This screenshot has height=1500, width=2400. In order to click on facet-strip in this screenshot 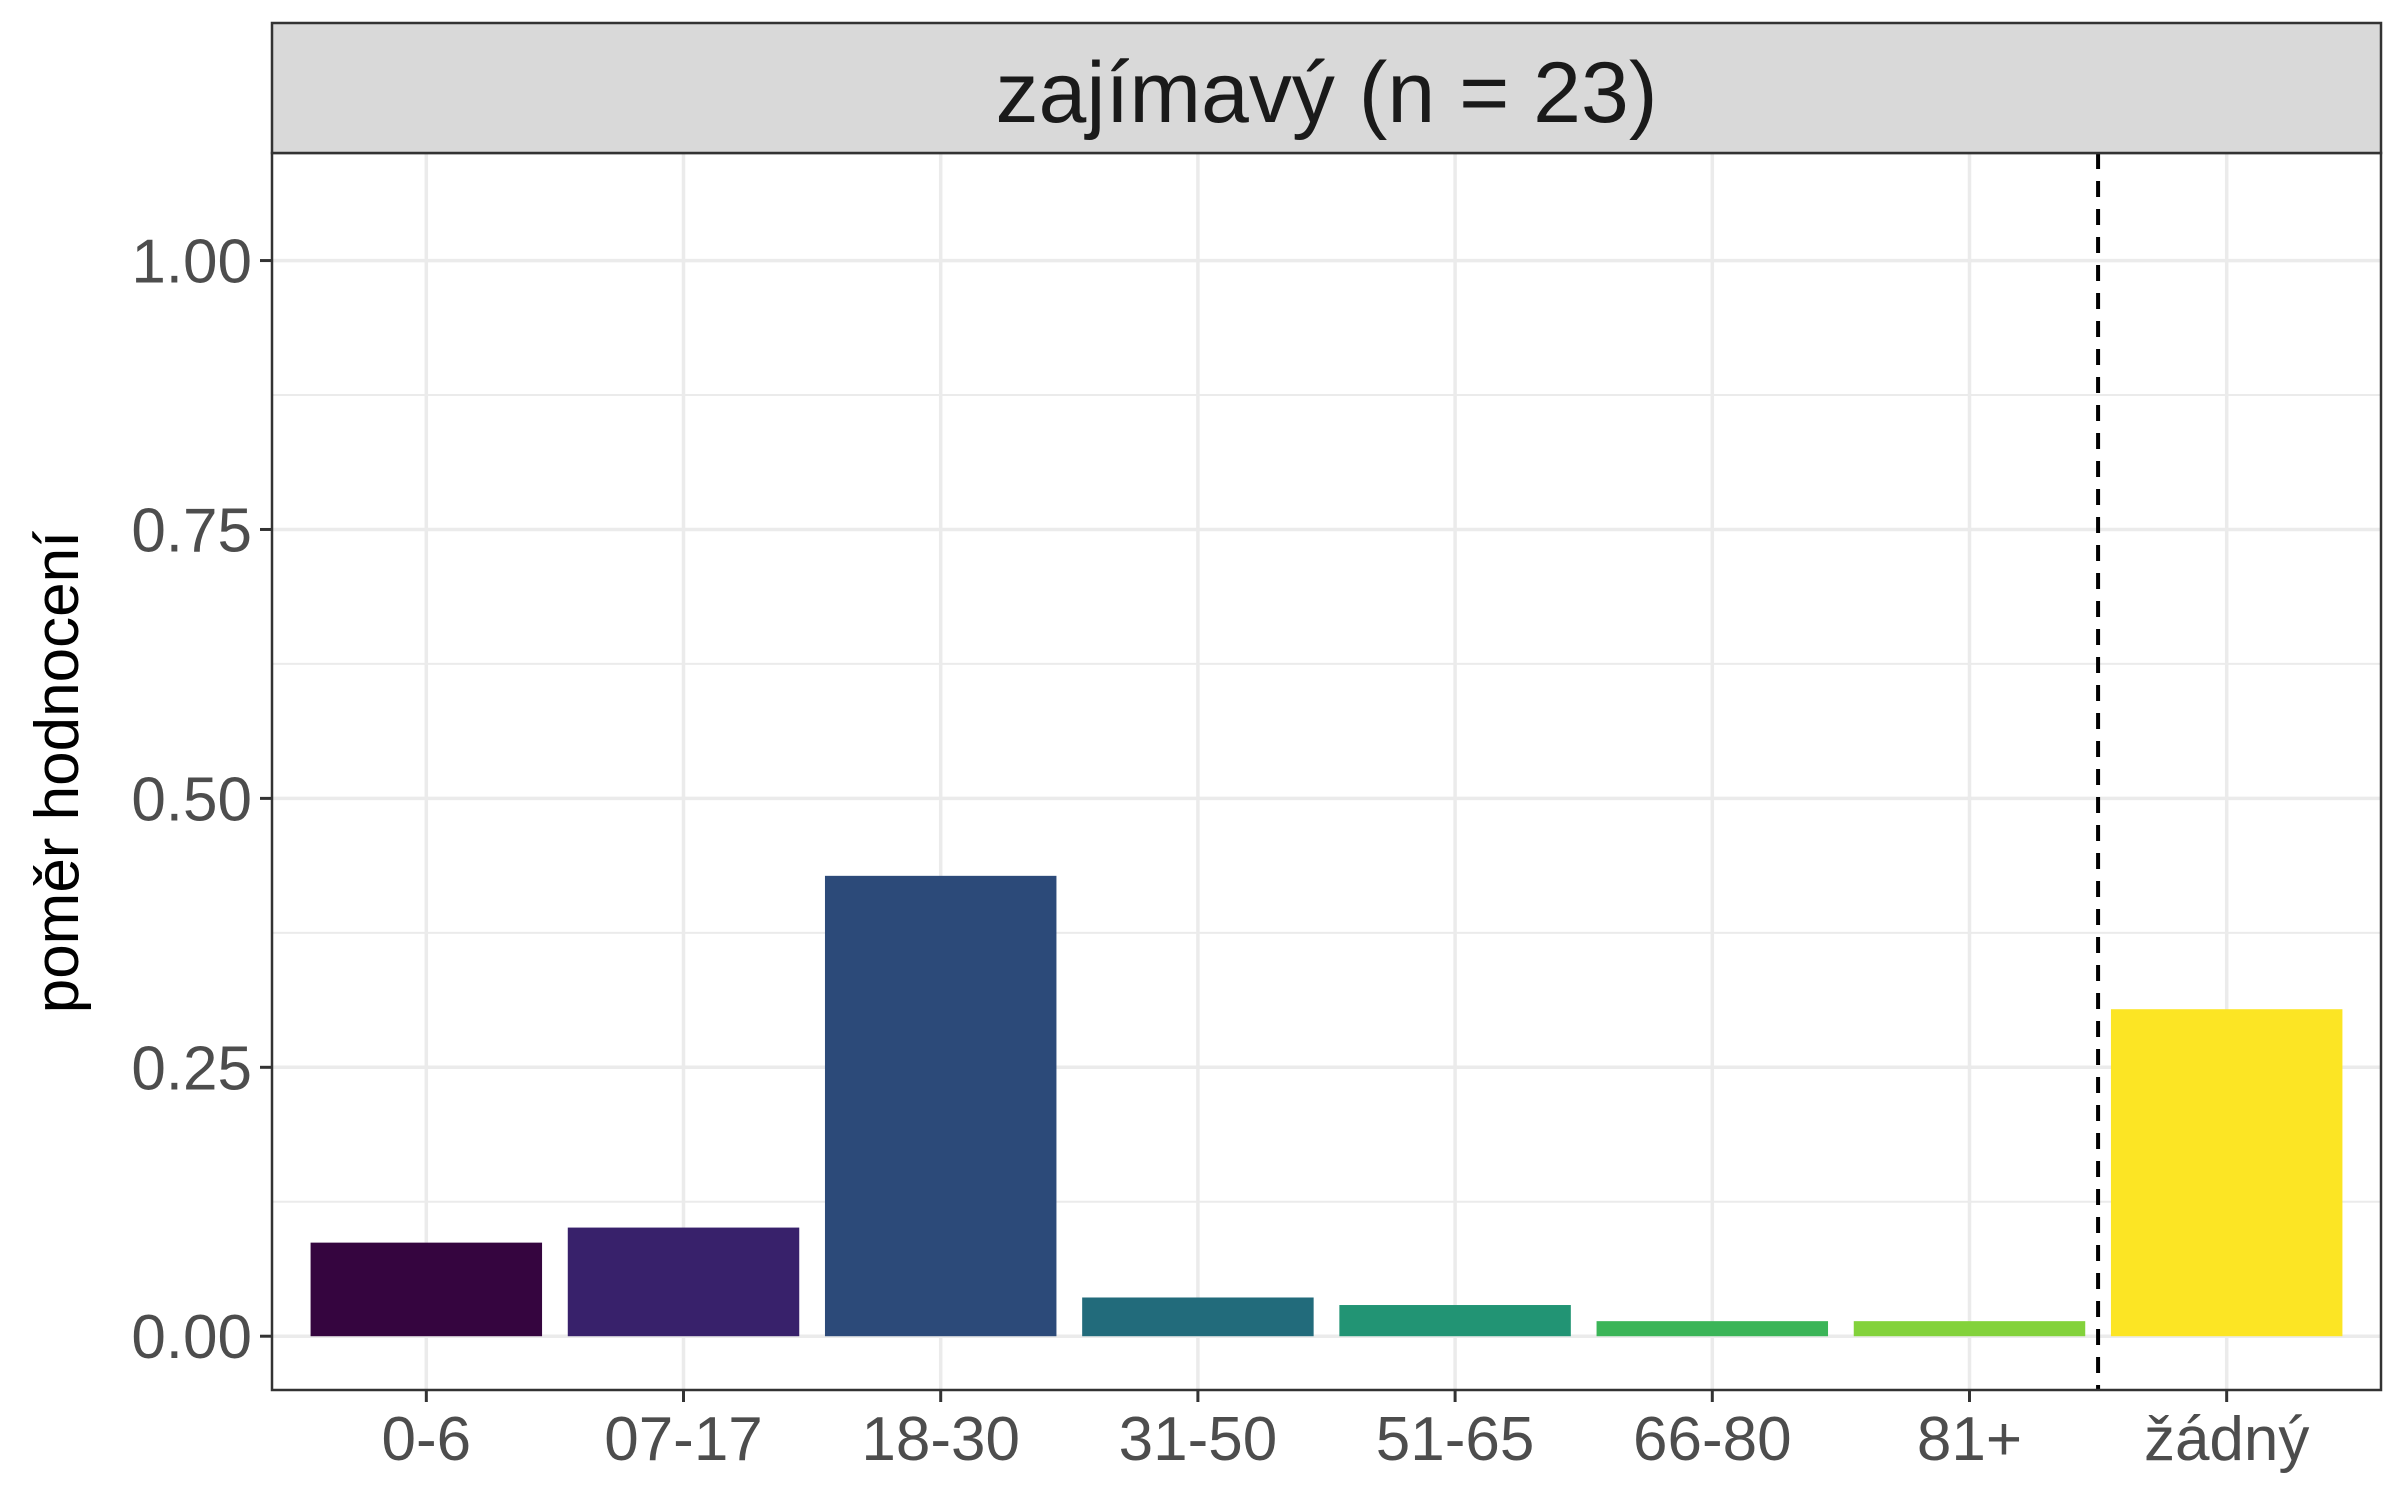, I will do `click(1326, 88)`.